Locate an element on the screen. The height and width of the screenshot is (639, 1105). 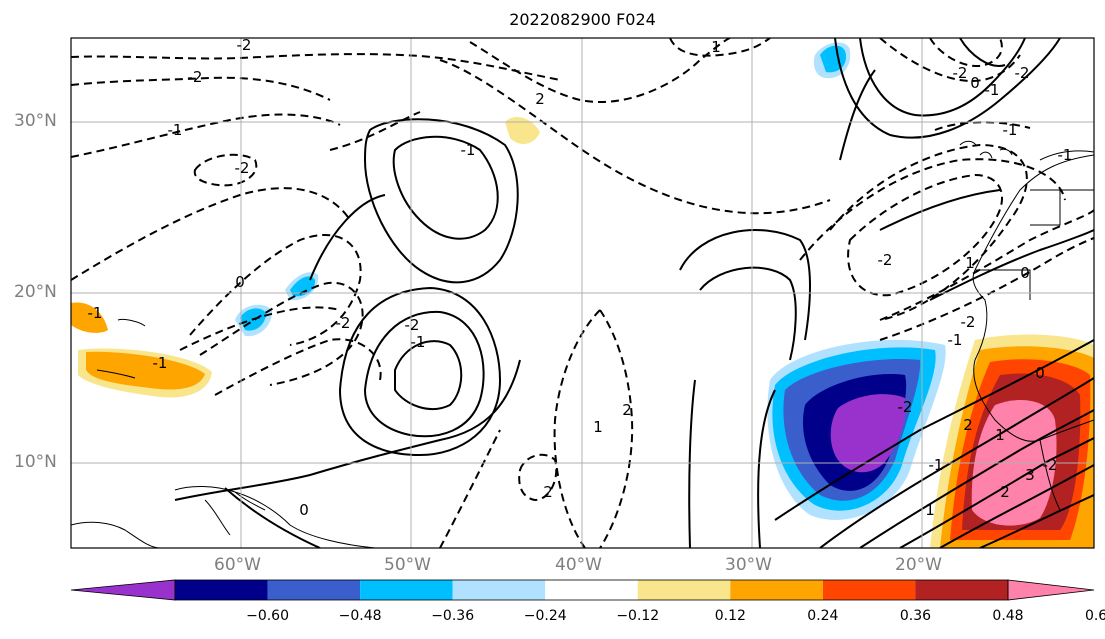
colorbar-tick-label: −0.60 is located at coordinates (267, 616).